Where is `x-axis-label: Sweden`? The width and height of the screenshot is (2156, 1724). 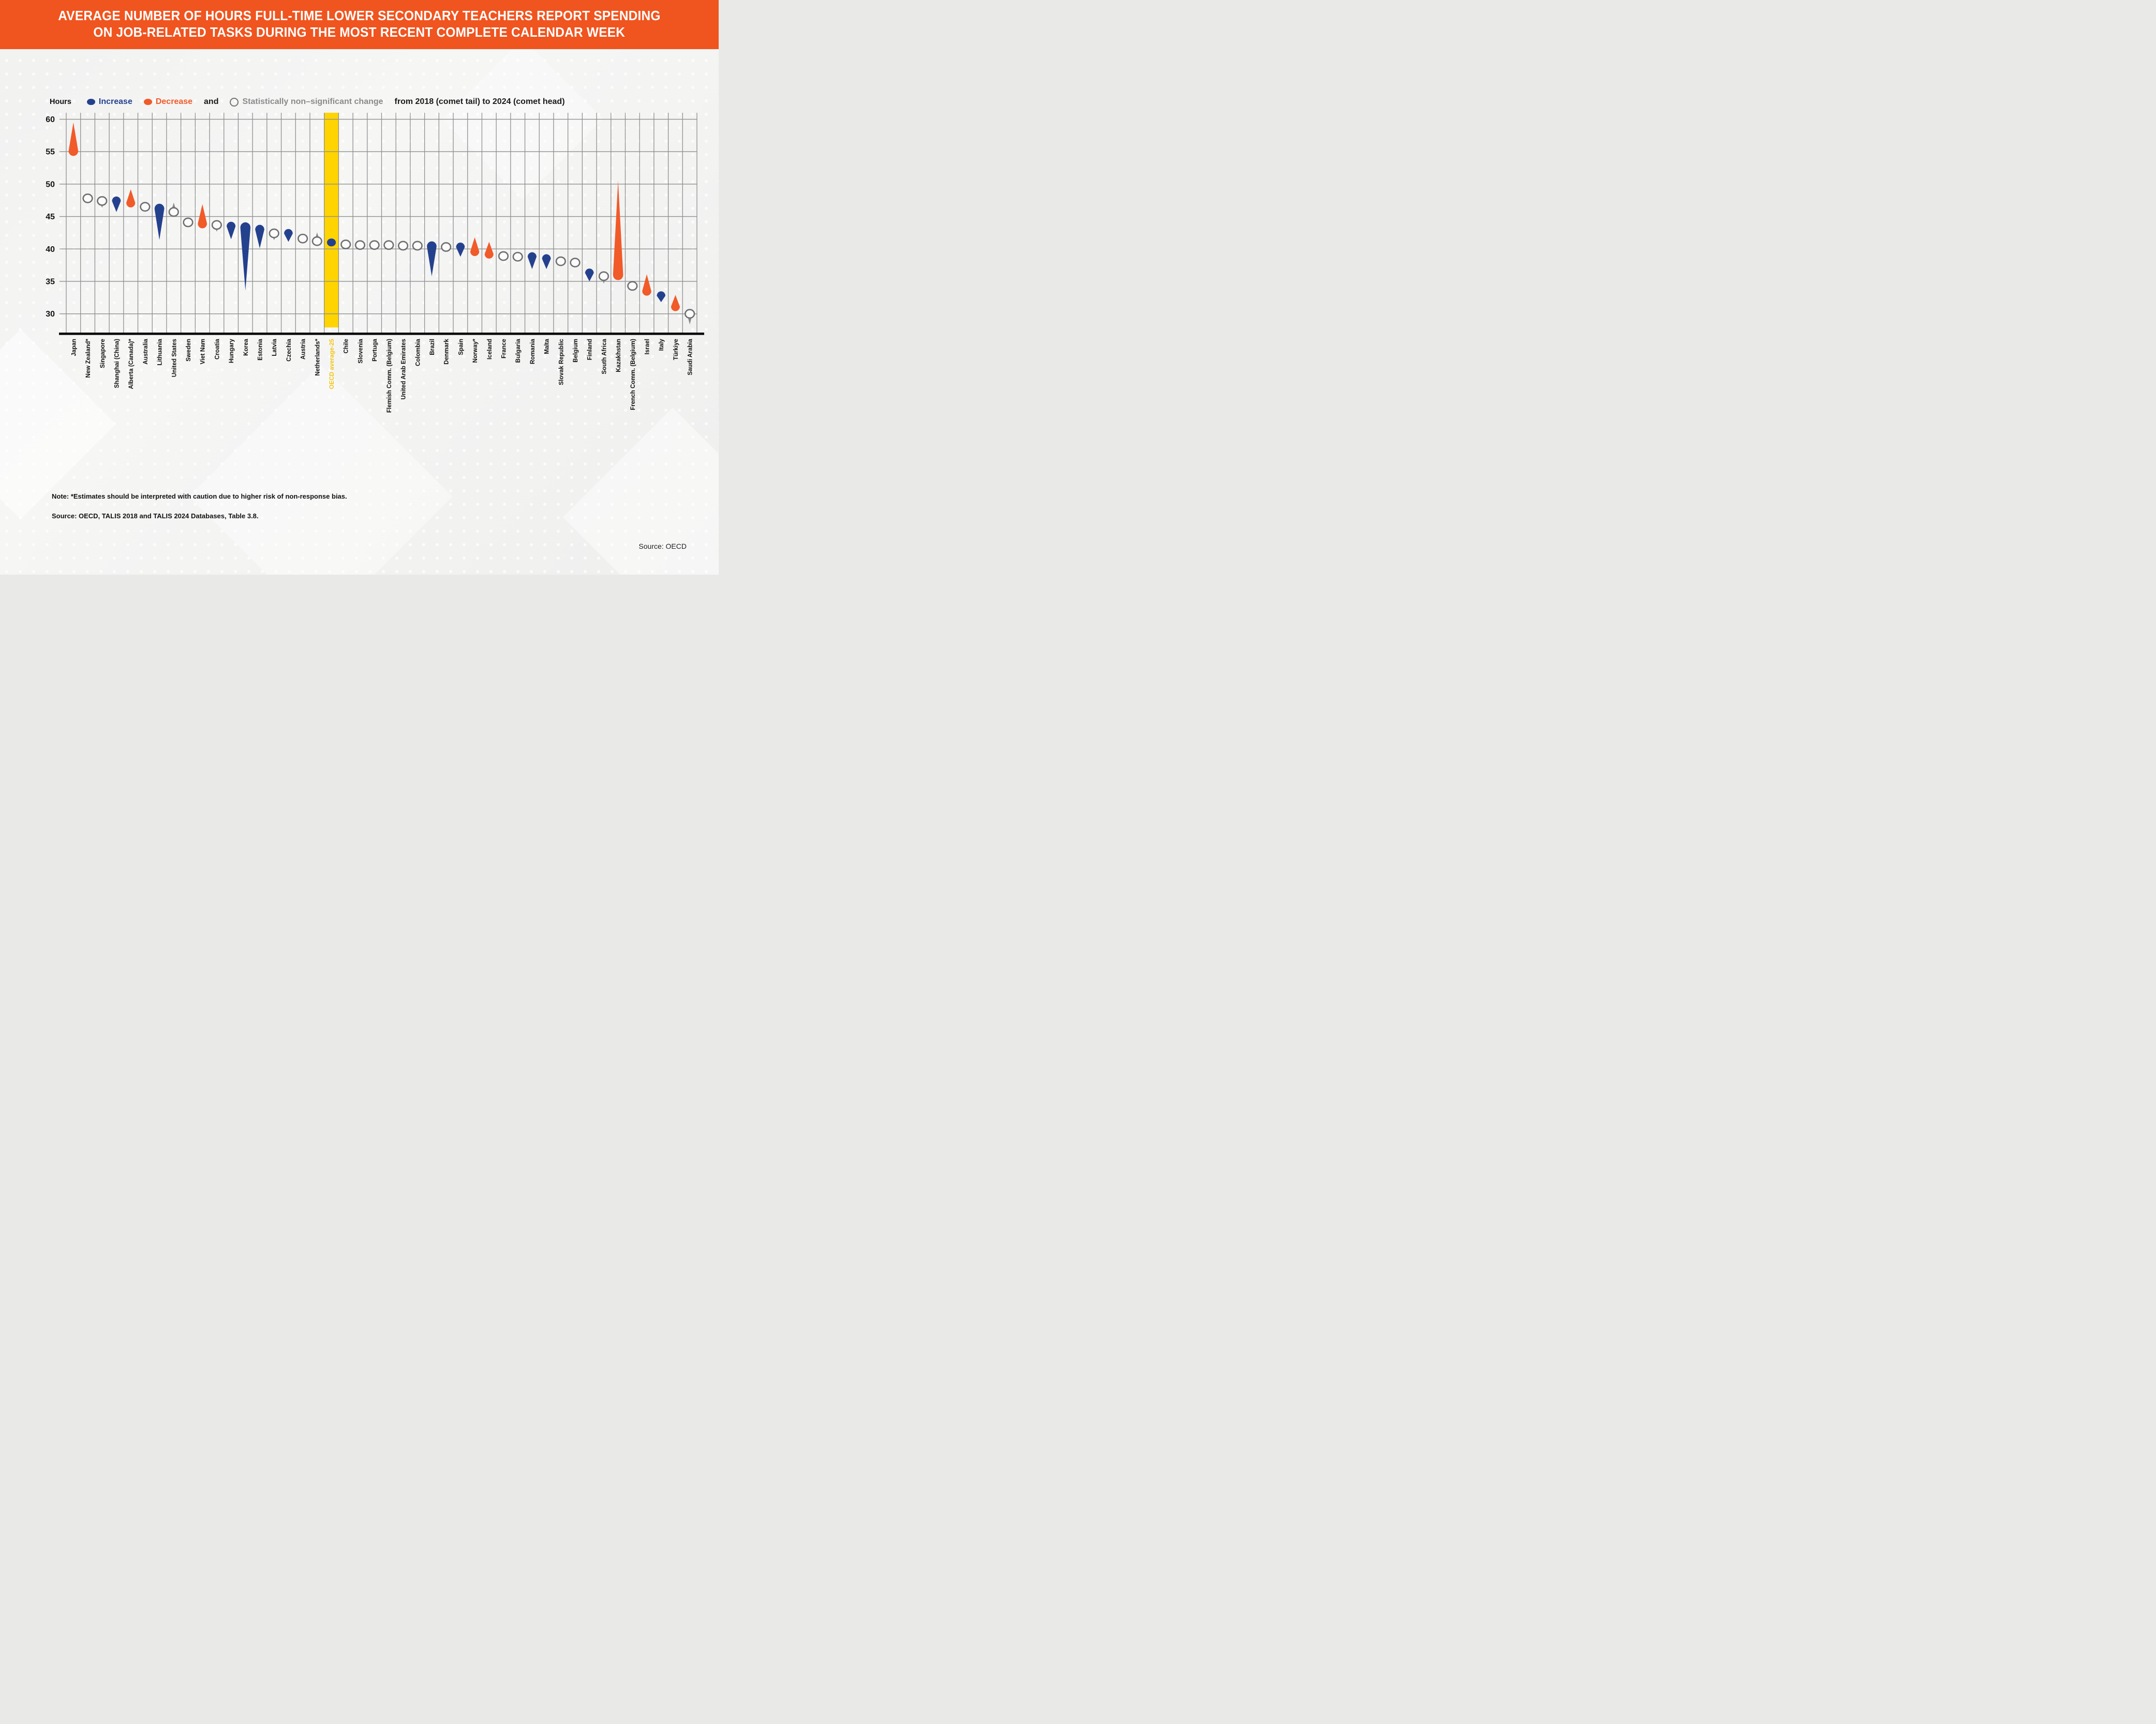 x-axis-label: Sweden is located at coordinates (188, 351).